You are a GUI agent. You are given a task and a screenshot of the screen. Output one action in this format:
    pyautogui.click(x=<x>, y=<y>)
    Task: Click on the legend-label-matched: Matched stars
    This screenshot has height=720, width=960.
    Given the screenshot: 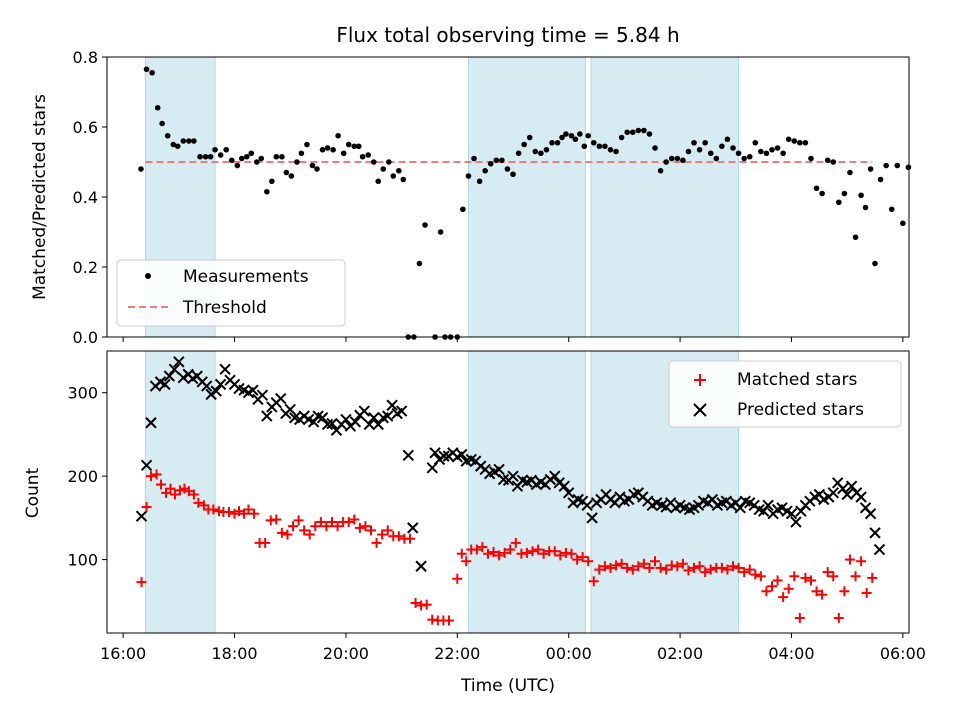 What is the action you would take?
    pyautogui.click(x=797, y=380)
    